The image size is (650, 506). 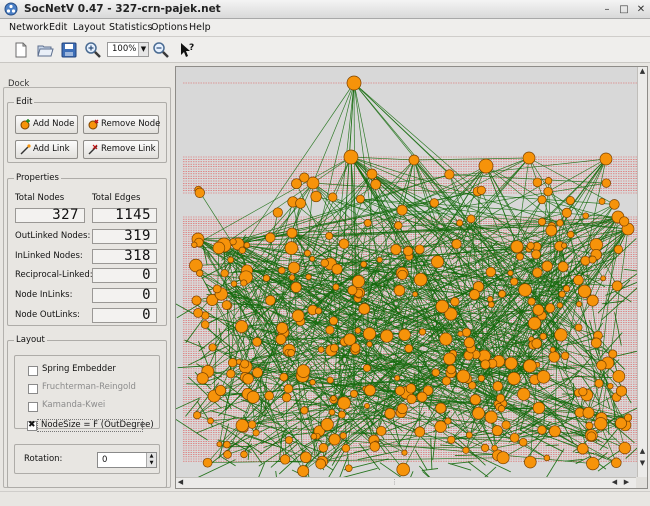 What do you see at coordinates (128, 49) in the screenshot?
I see `zoom-select: 100% ▼` at bounding box center [128, 49].